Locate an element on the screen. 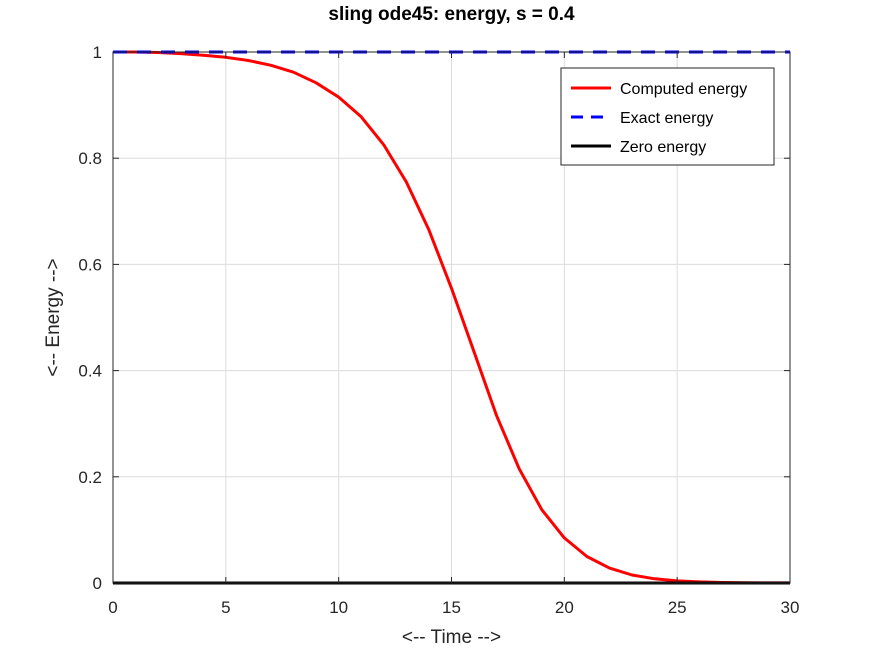 Image resolution: width=873 pixels, height=655 pixels. x-tick-label: 25 is located at coordinates (677, 607).